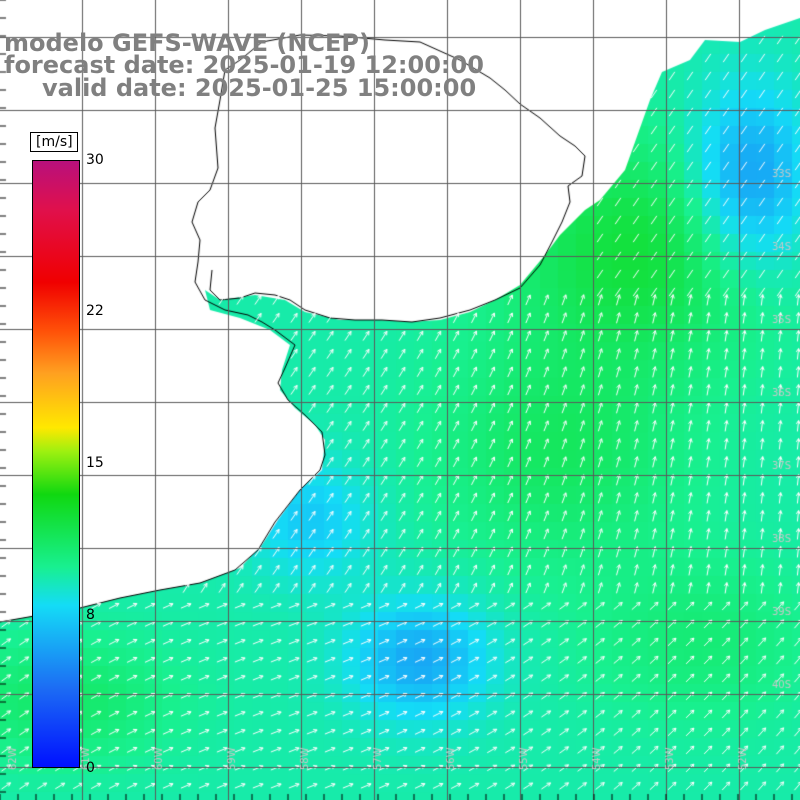 The height and width of the screenshot is (800, 800). What do you see at coordinates (90, 615) in the screenshot?
I see `colorbar-tick-8: 8` at bounding box center [90, 615].